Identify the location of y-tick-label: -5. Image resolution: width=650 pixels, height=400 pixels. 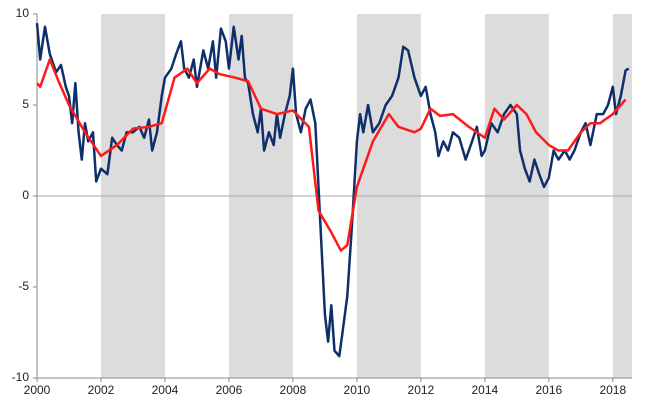
(23, 286).